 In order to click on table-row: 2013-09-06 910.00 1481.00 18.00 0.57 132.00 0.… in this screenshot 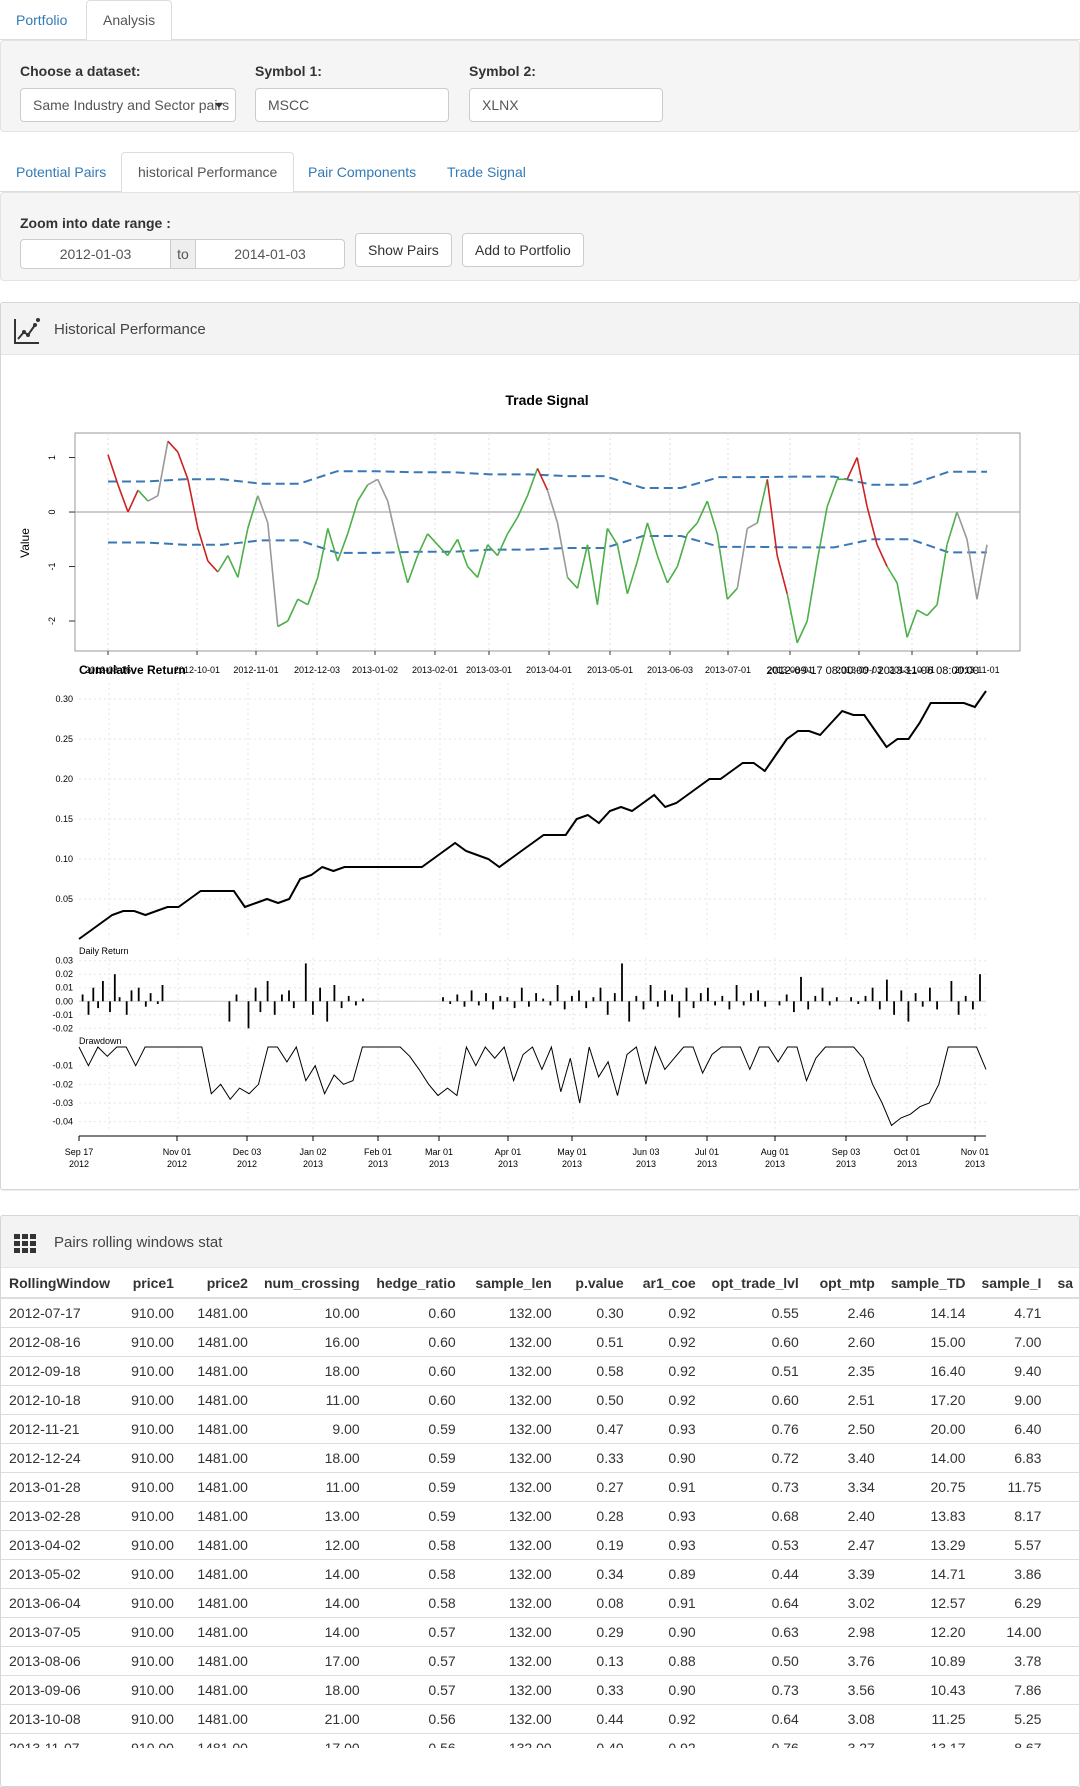, I will do `click(540, 1689)`.